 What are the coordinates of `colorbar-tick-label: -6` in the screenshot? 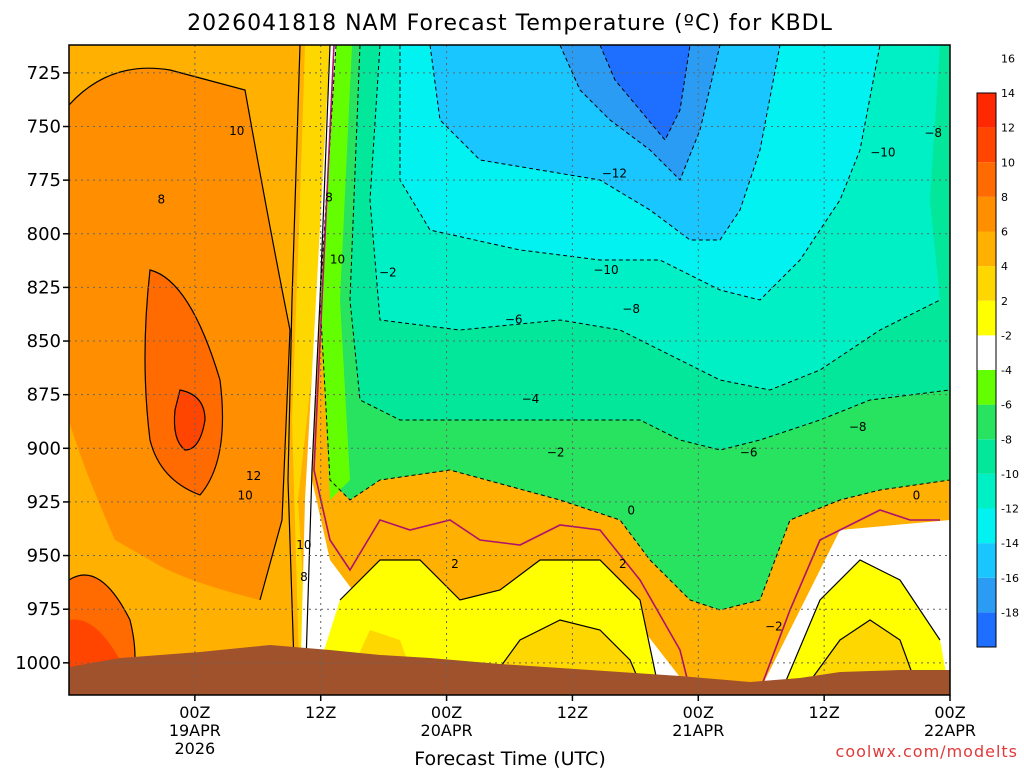 It's located at (1006, 405).